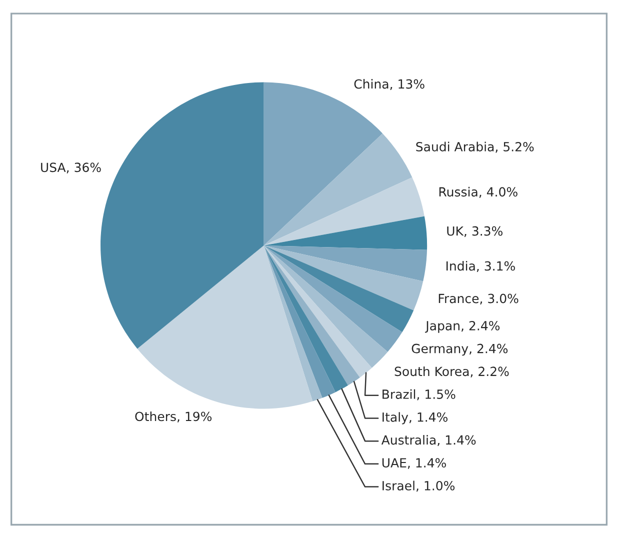  What do you see at coordinates (418, 486) in the screenshot?
I see `slice-label: Israel, 1.0%` at bounding box center [418, 486].